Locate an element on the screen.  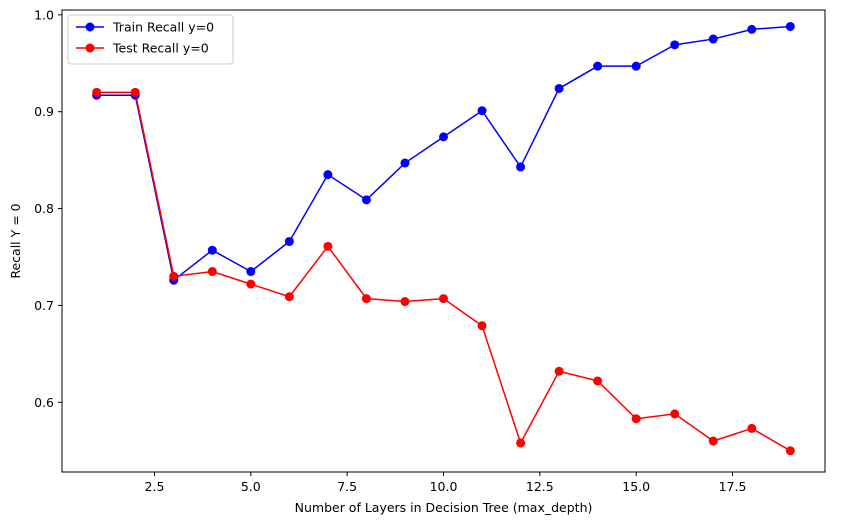
y-tick-label: 1.0 is located at coordinates (44, 14).